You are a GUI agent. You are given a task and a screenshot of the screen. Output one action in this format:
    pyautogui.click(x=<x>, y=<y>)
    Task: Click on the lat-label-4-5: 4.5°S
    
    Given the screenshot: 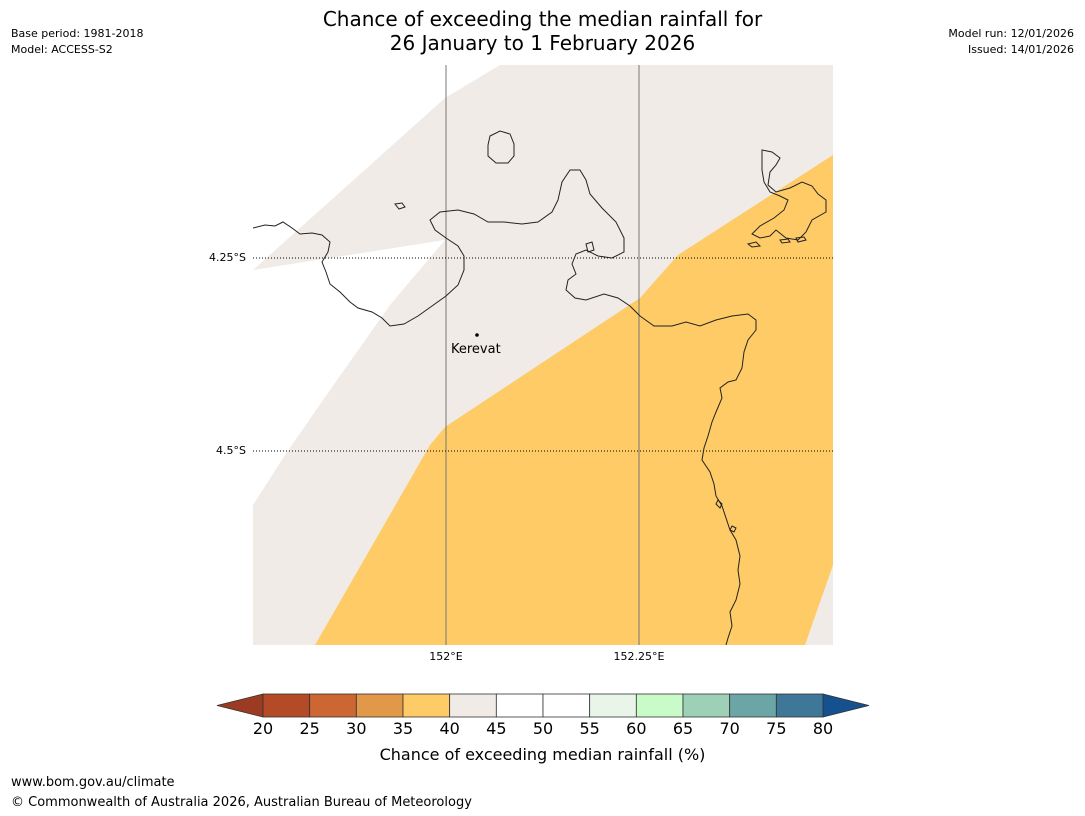 What is the action you would take?
    pyautogui.click(x=231, y=450)
    